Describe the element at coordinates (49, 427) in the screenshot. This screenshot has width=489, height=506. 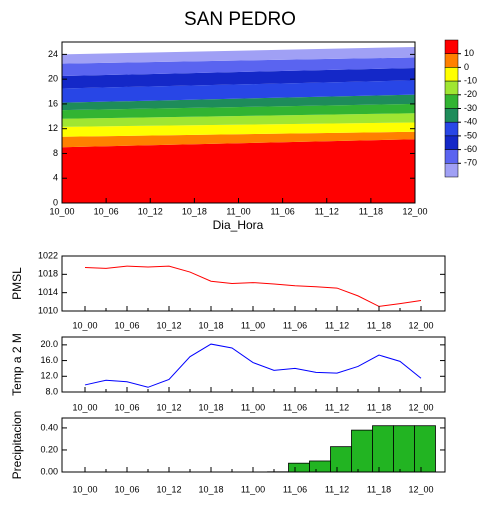
I see `y-tick-label: 0.40` at that location.